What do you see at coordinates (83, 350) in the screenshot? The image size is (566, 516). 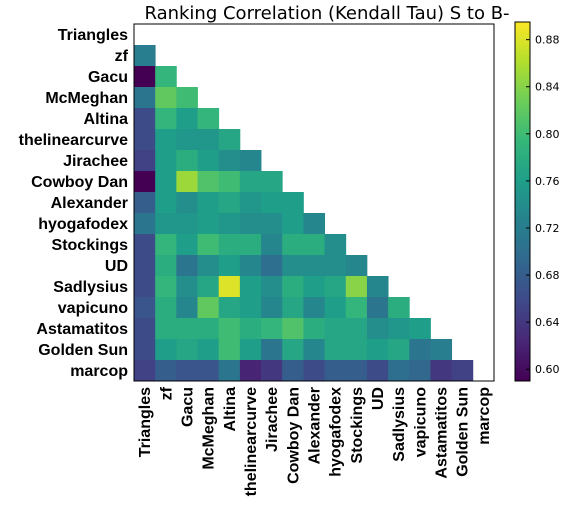 I see `y-tick-label: Golden Sun` at bounding box center [83, 350].